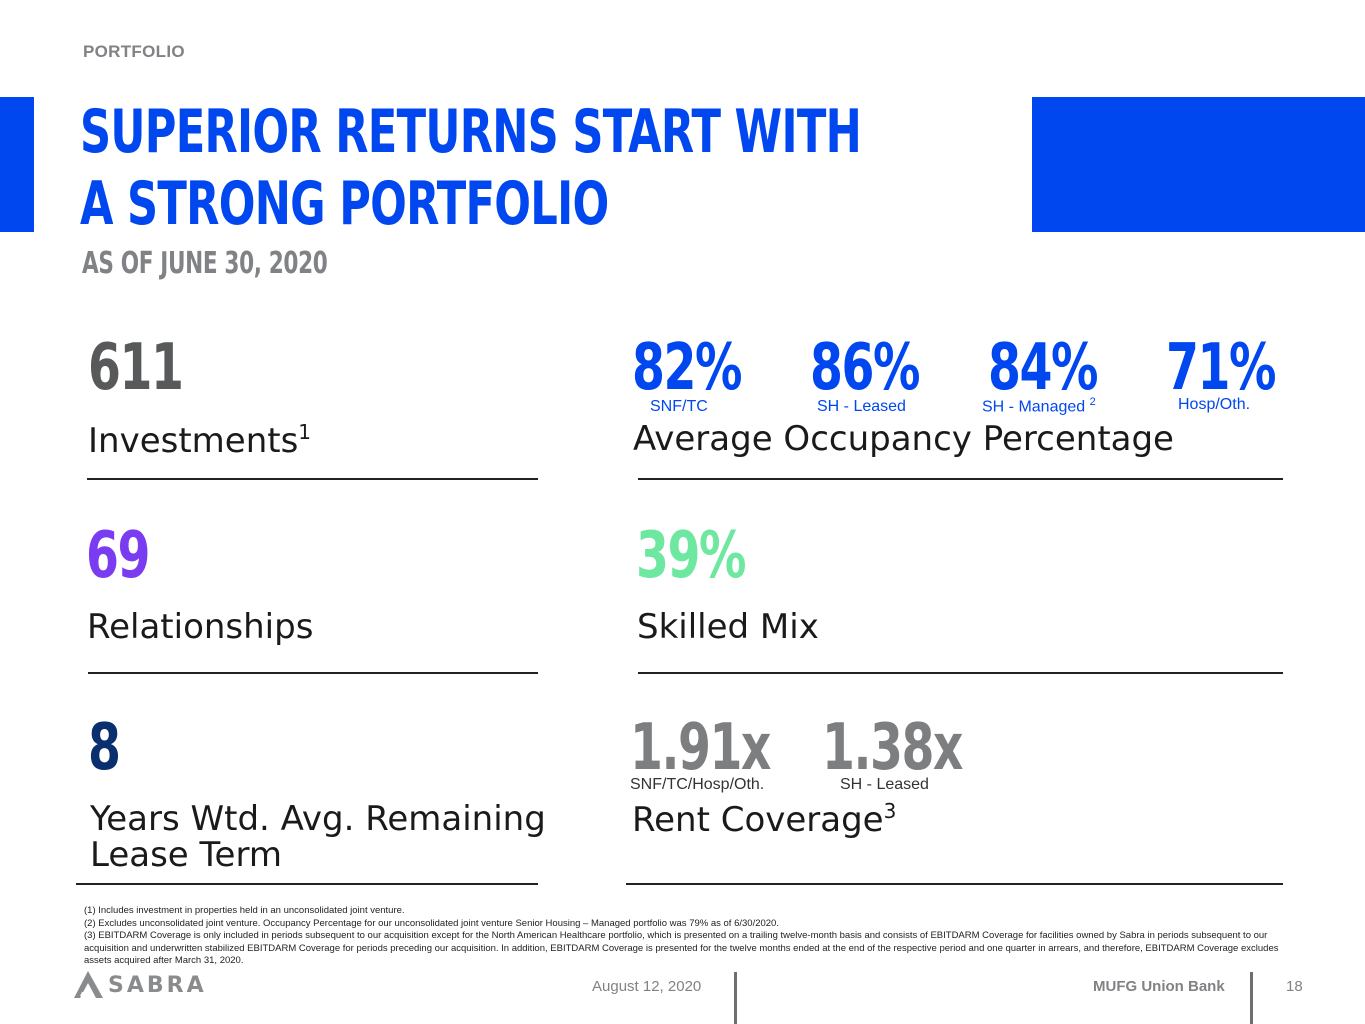 The image size is (1365, 1024). Describe the element at coordinates (104, 748) in the screenshot. I see `lease-term-value: 8` at that location.